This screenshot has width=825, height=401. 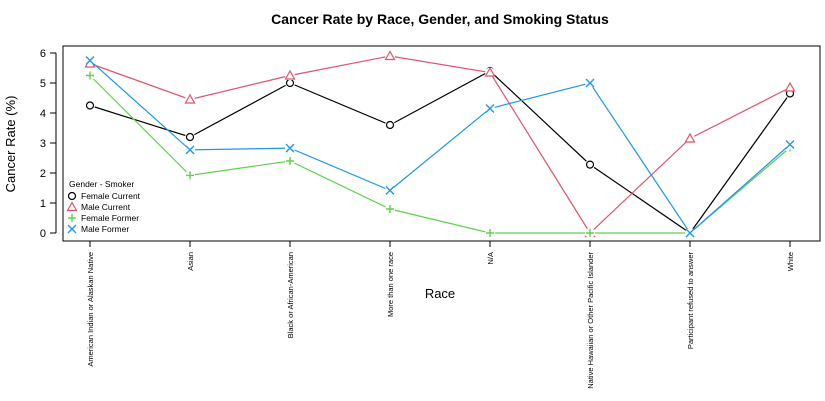 I want to click on y-tick-label-4: 4, so click(x=43, y=114).